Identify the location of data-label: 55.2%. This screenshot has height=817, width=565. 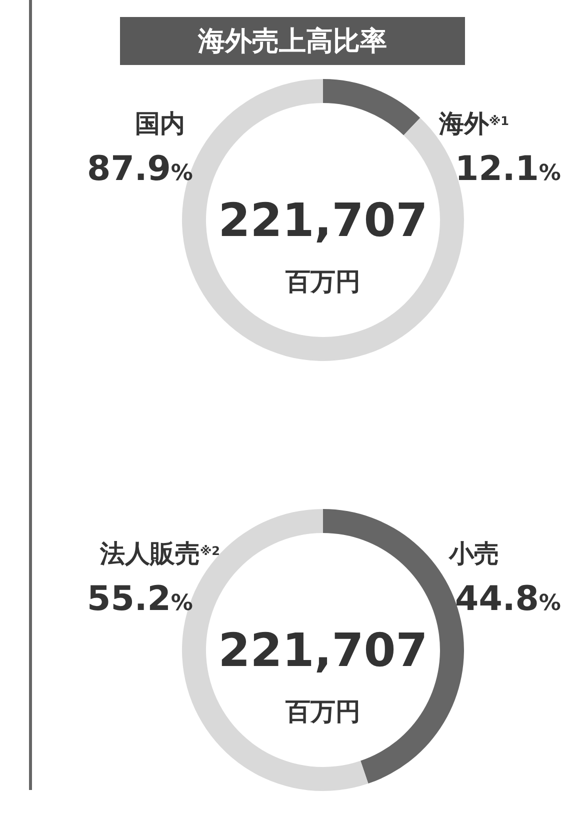
(140, 599).